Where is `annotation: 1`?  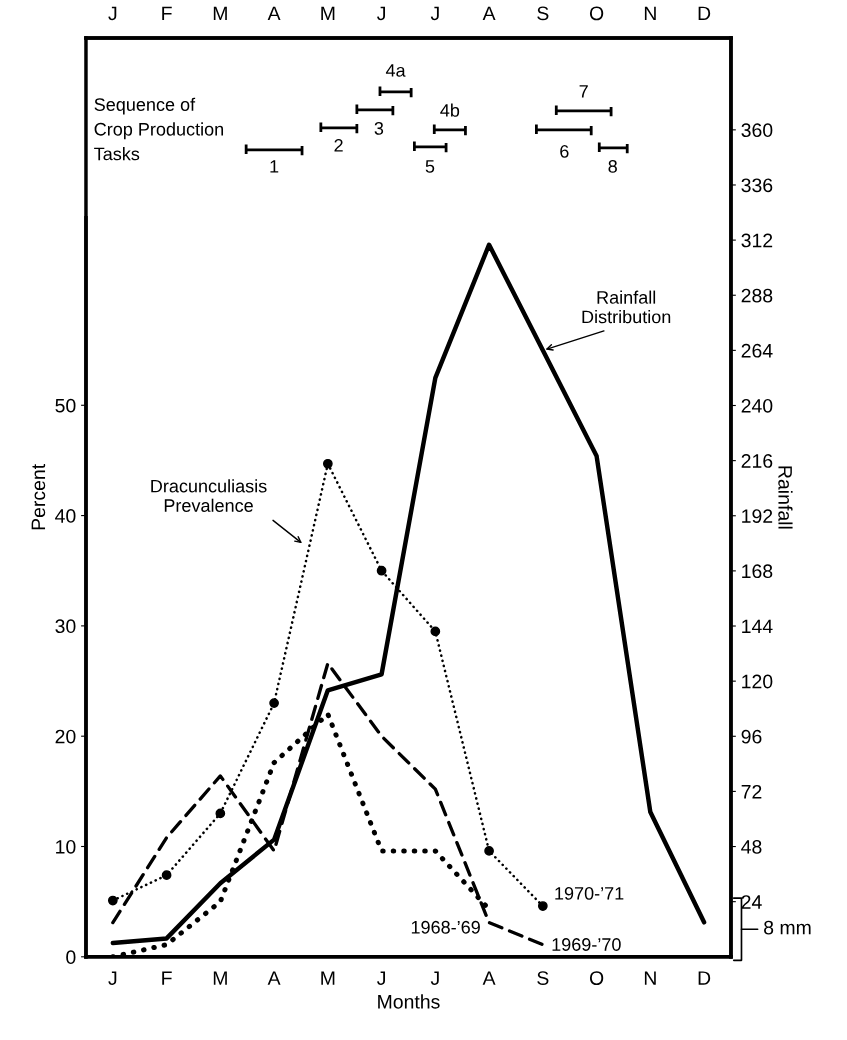
annotation: 1 is located at coordinates (274, 166).